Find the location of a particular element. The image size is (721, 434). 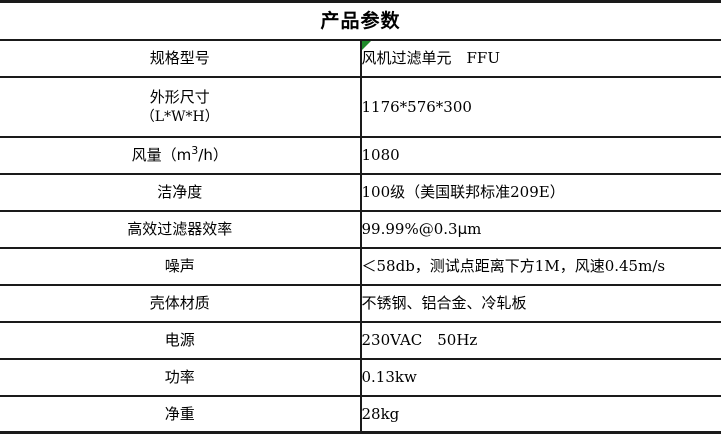

row-value: 99.99%@0.3μm is located at coordinates (422, 229).